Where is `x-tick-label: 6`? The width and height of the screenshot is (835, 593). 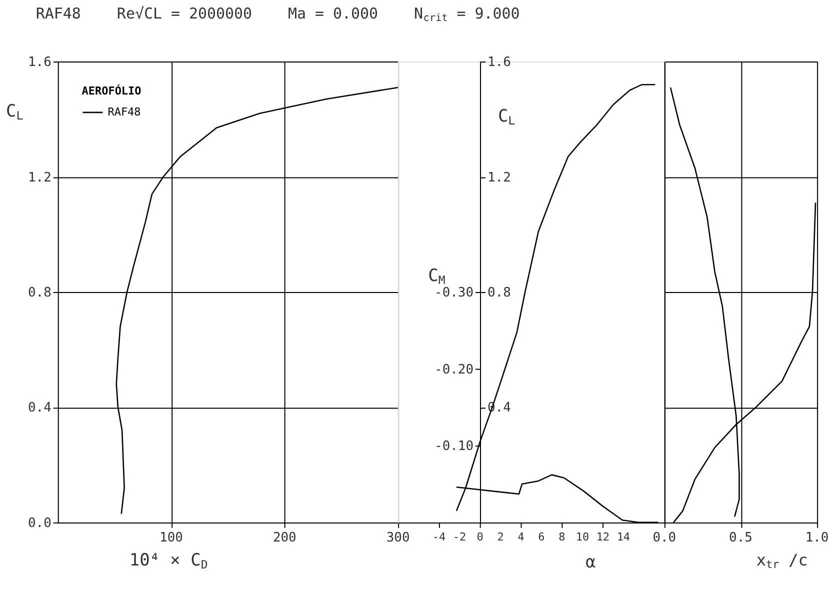
x-tick-label: 6 is located at coordinates (541, 537).